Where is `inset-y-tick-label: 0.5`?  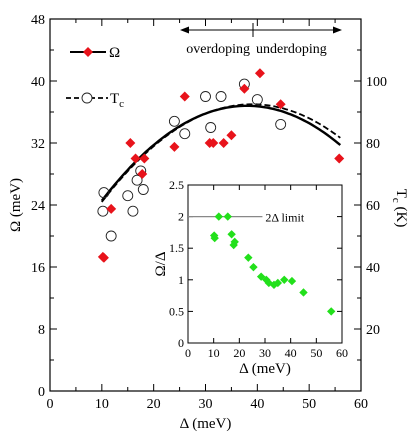
inset-y-tick-label: 0.5 is located at coordinates (176, 311).